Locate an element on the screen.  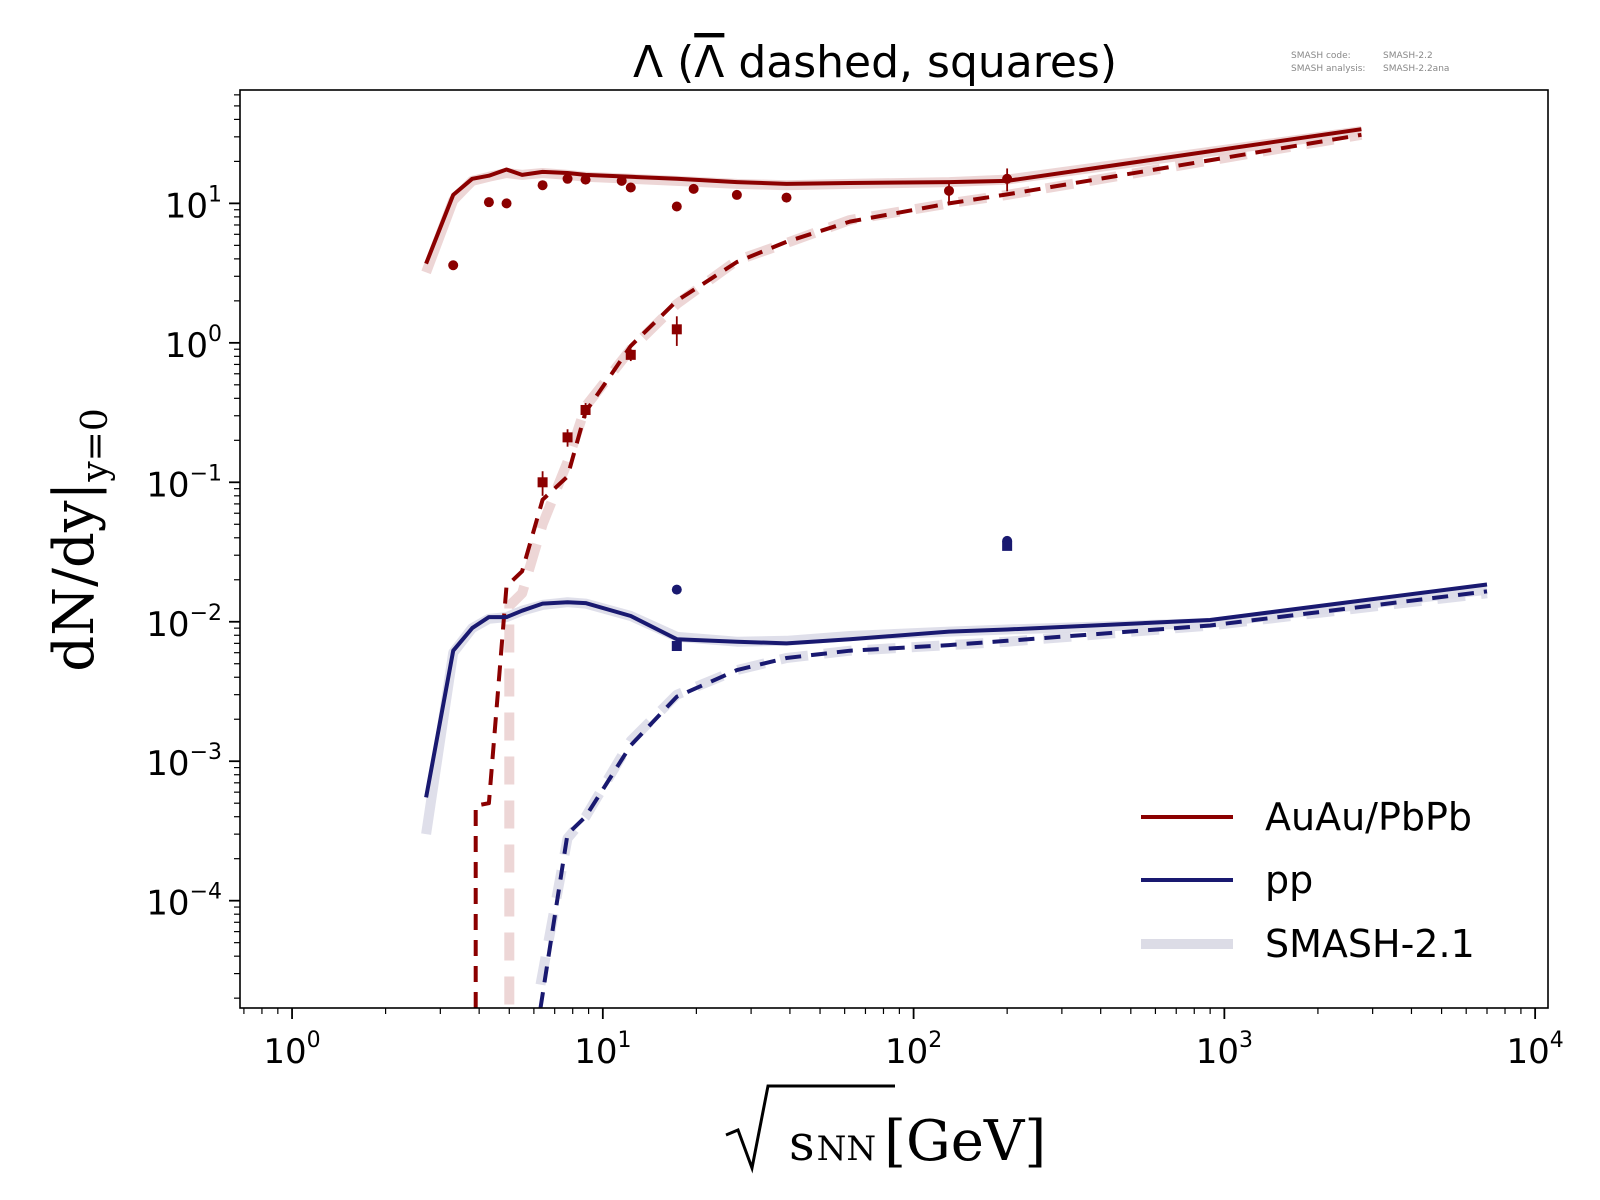
pp-lambda-data-point is located at coordinates (676, 589).